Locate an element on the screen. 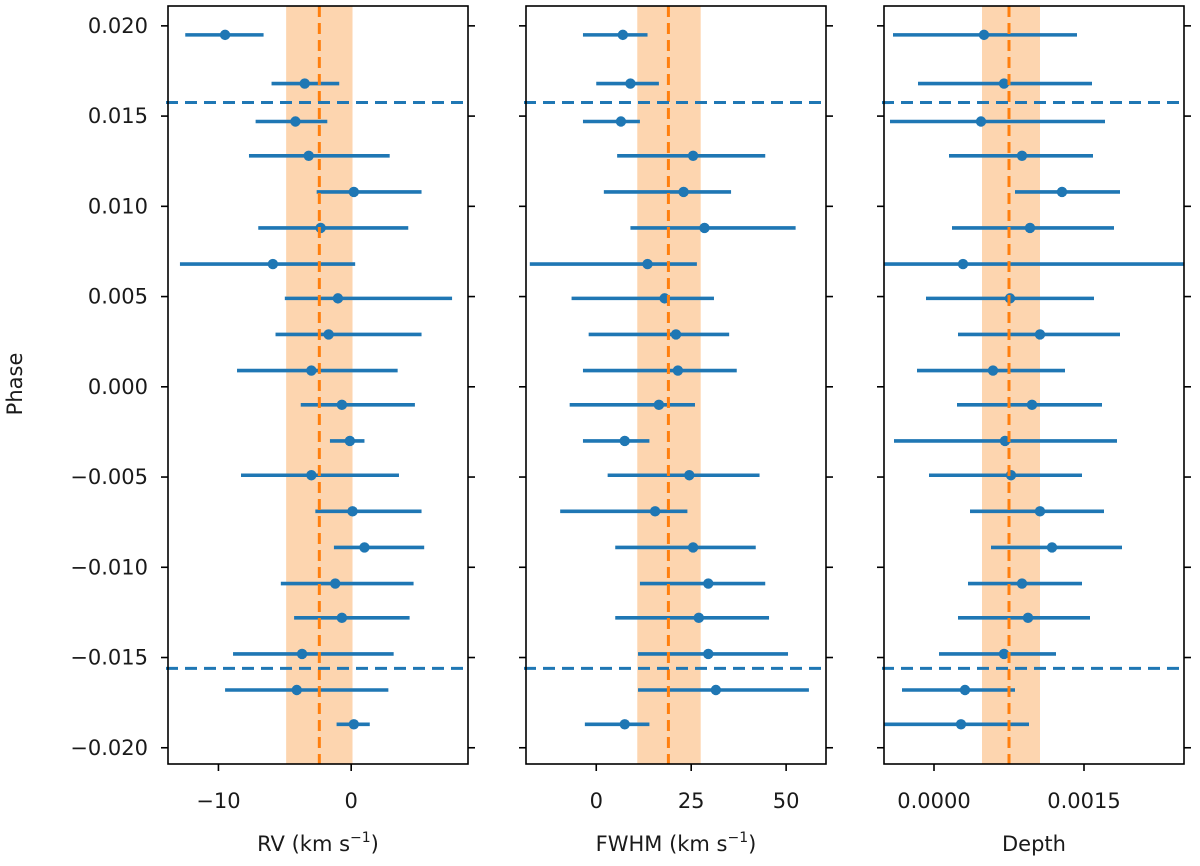 This screenshot has height=866, width=1200. fwhm-x-tick-label: 25 is located at coordinates (691, 801).